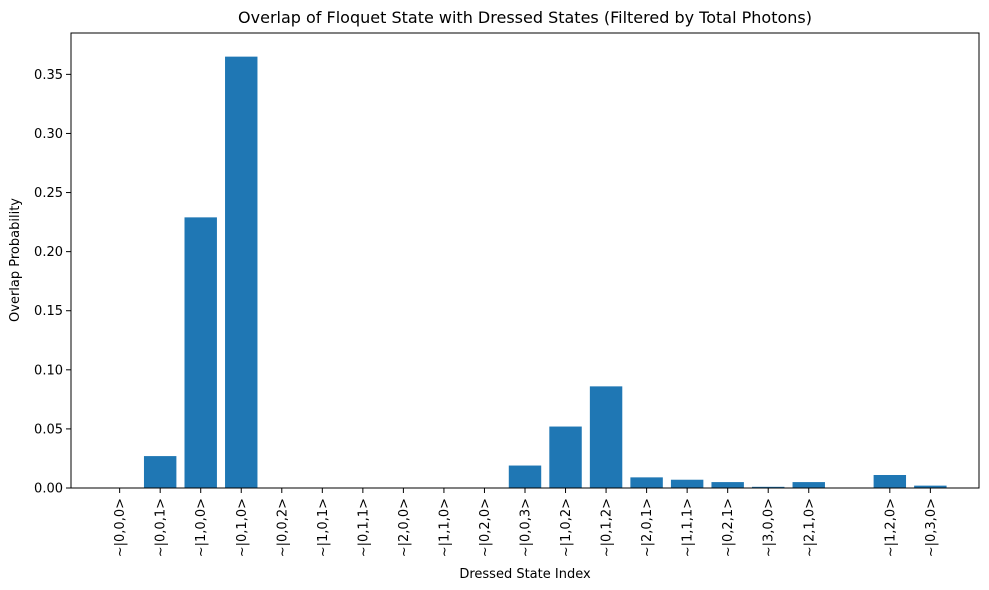 This screenshot has height=590, width=989. I want to click on x-tick-label: ~|1,0,0>, so click(201, 527).